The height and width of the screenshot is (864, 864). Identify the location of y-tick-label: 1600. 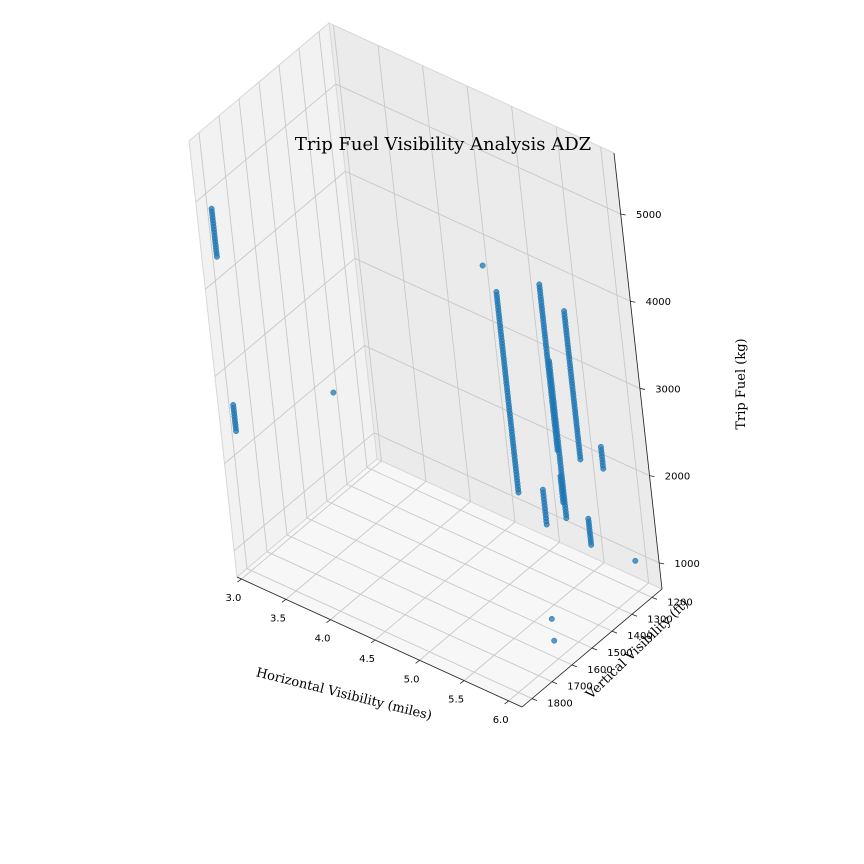
(599, 670).